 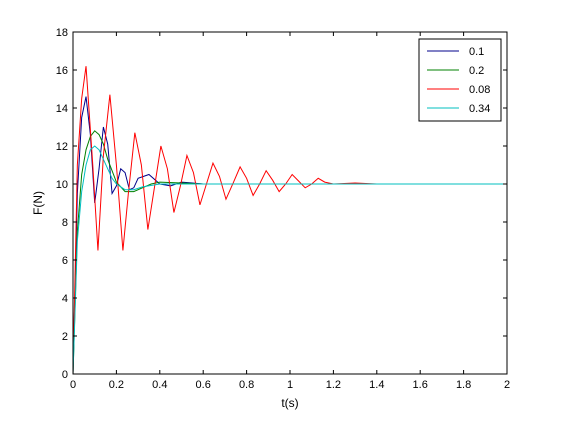 I want to click on y-tick-label: 4, so click(x=65, y=299).